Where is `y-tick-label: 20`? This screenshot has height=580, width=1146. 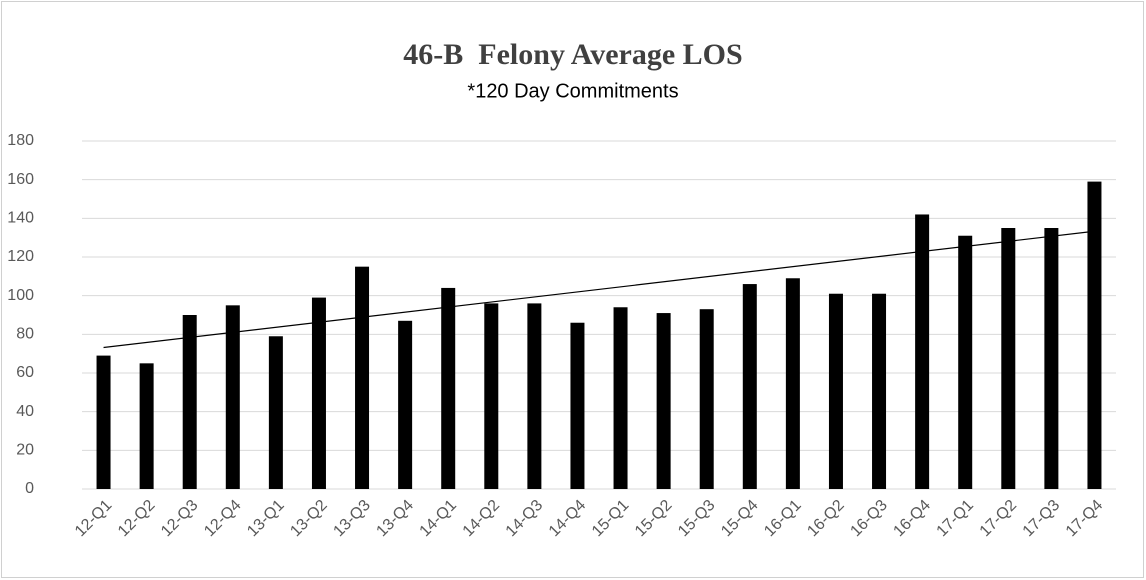 y-tick-label: 20 is located at coordinates (25, 450).